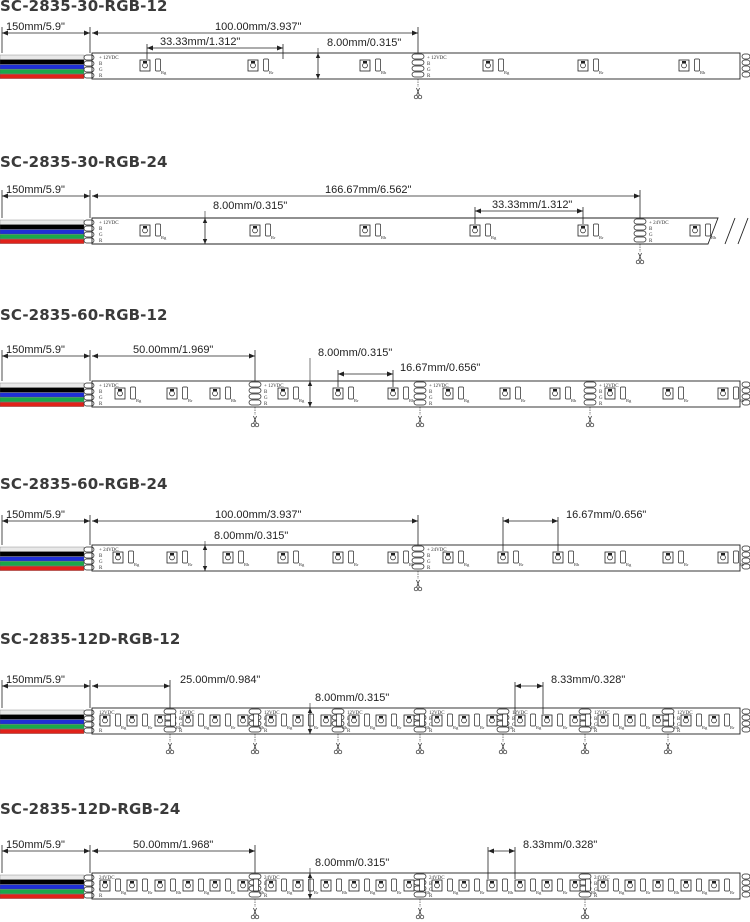  Describe the element at coordinates (355, 713) in the screenshot. I see `pad-label: 12VDC` at that location.